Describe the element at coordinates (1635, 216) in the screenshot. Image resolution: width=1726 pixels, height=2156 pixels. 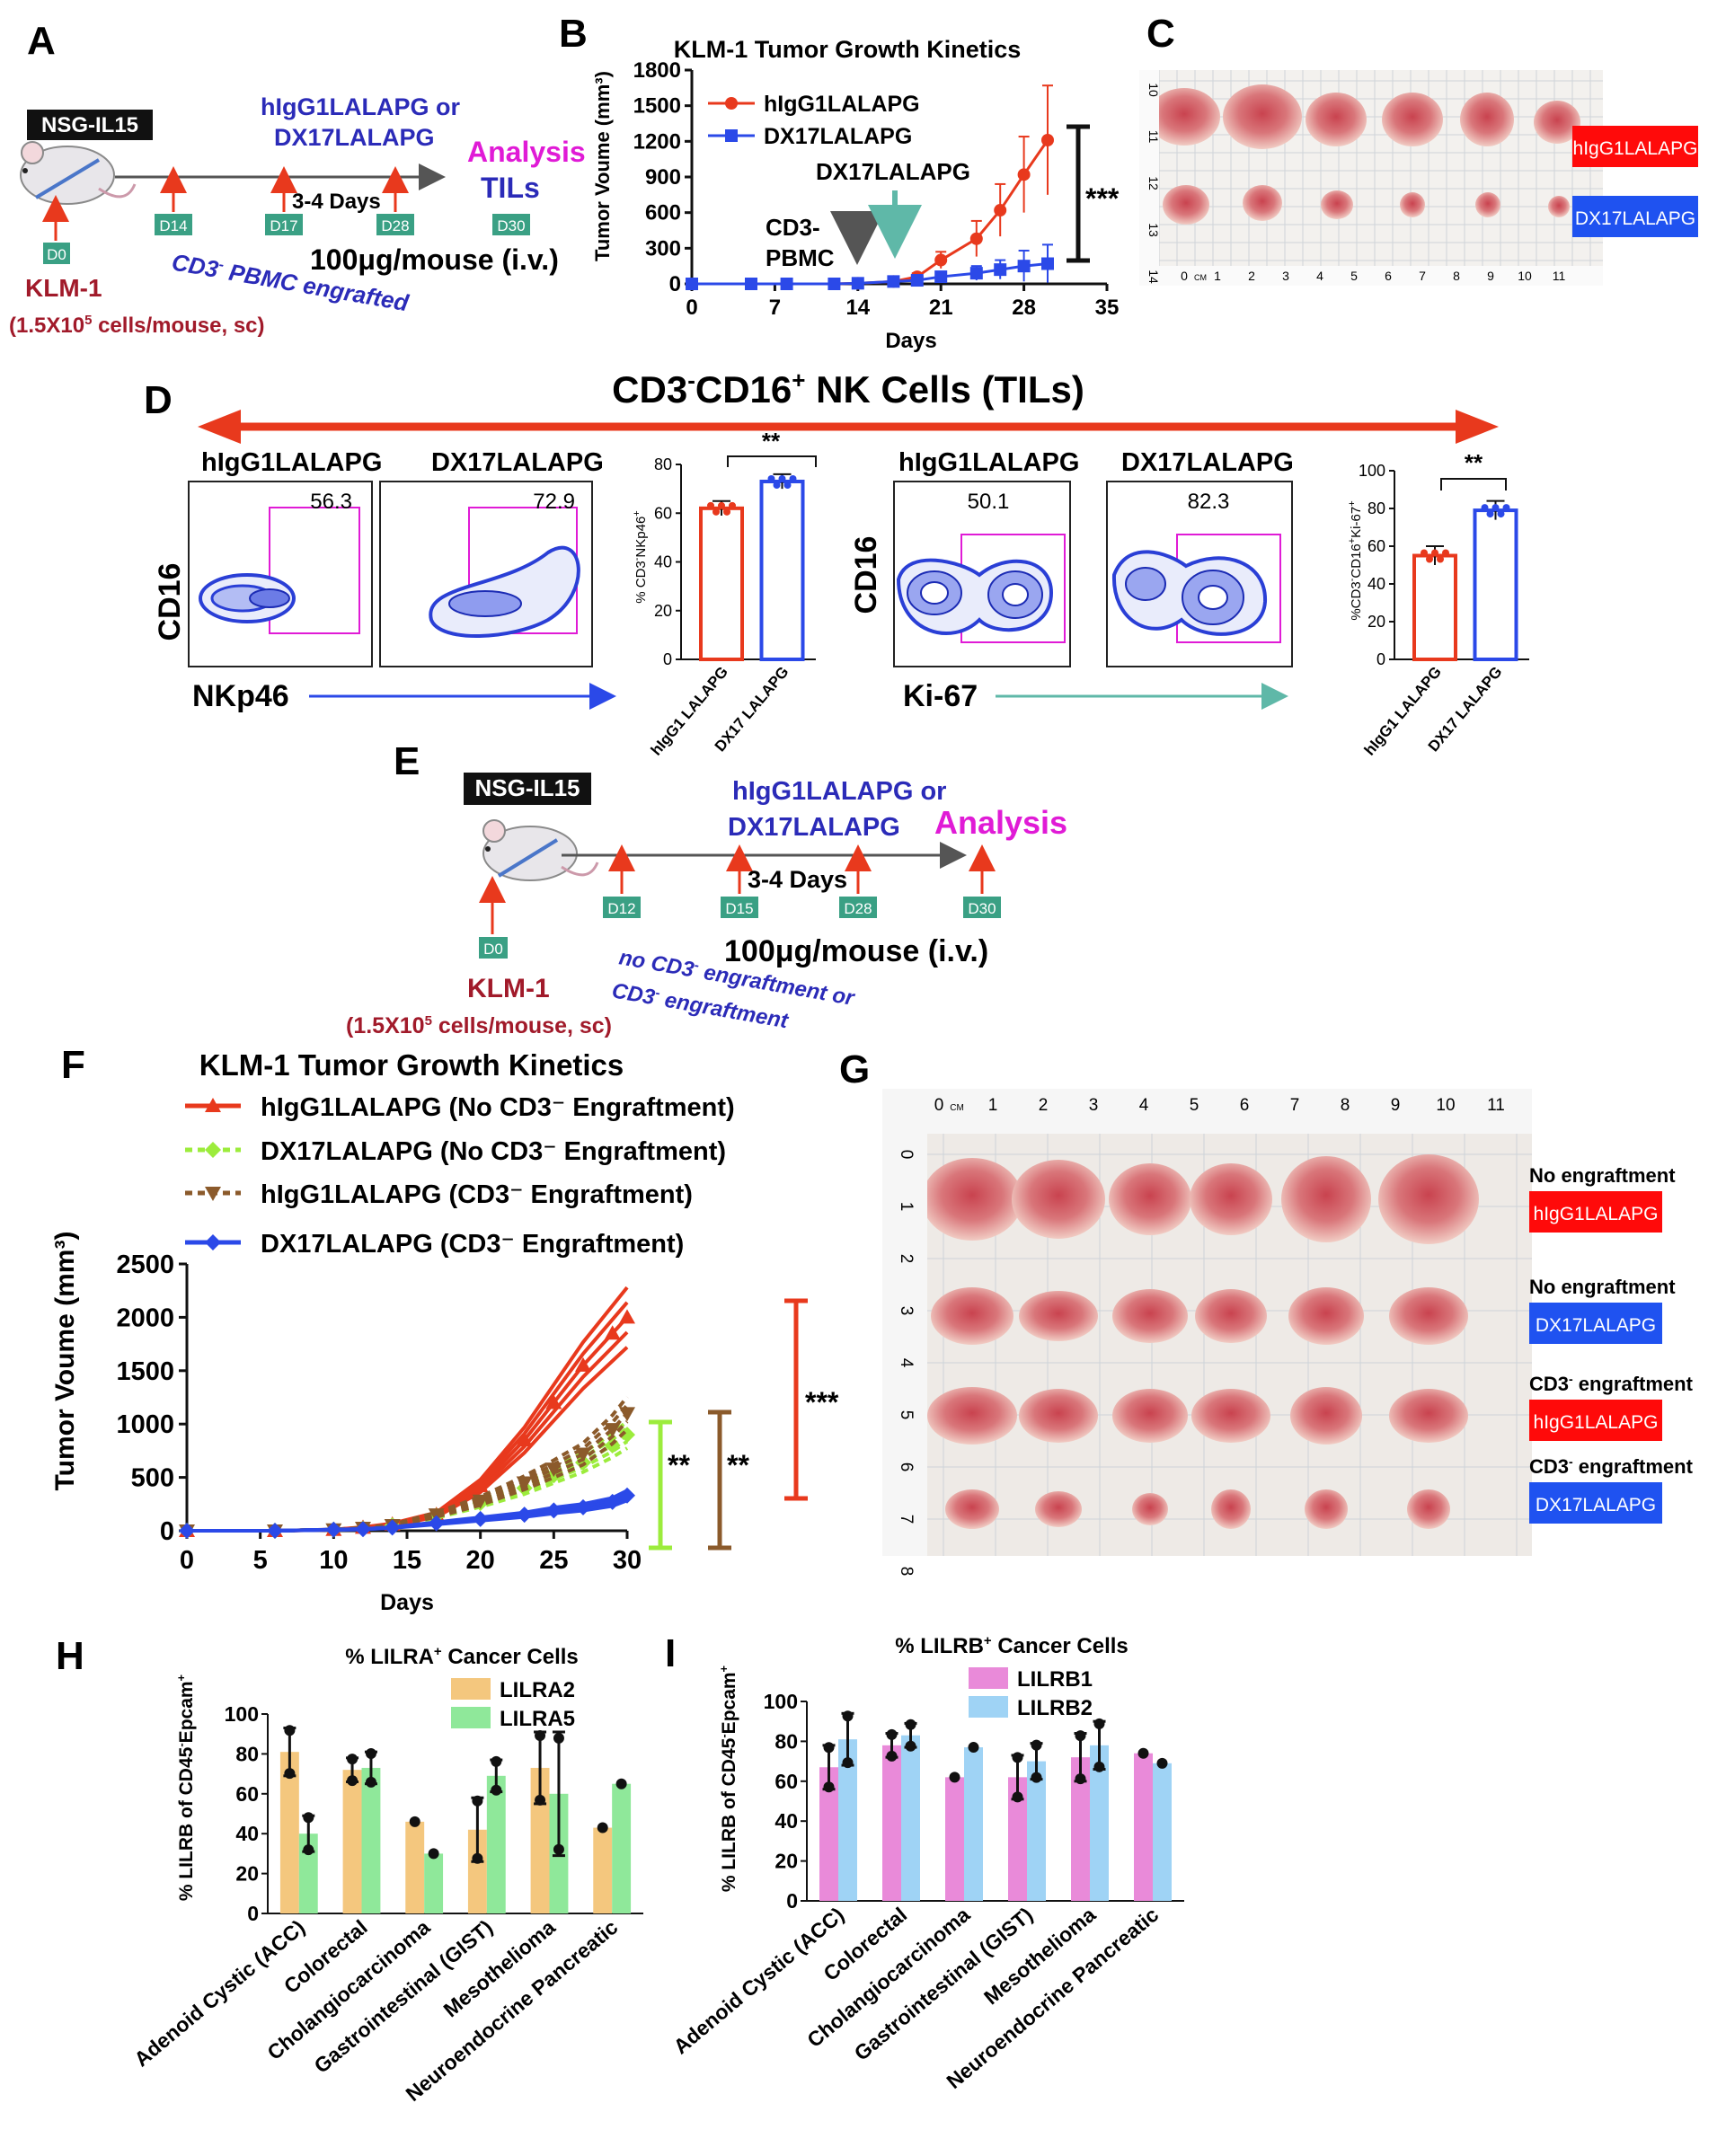
I see `label-box-dx17` at that location.